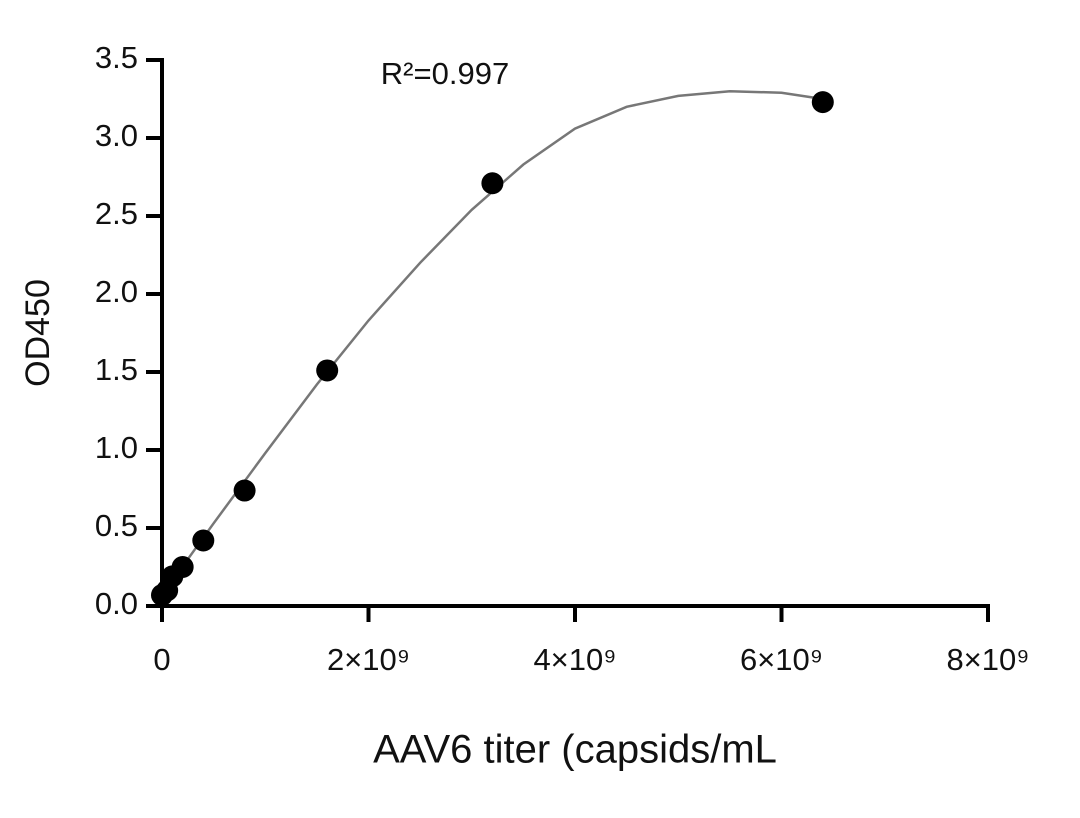 The width and height of the screenshot is (1080, 818). I want to click on r-squared-annotation: R²=0.997, so click(445, 73).